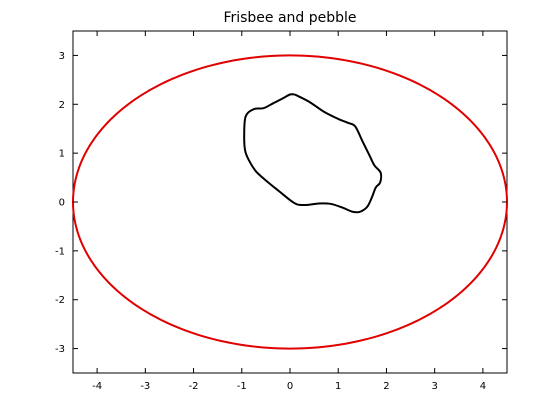 This screenshot has height=420, width=560. Describe the element at coordinates (60, 300) in the screenshot. I see `y-tick-label: -2` at that location.